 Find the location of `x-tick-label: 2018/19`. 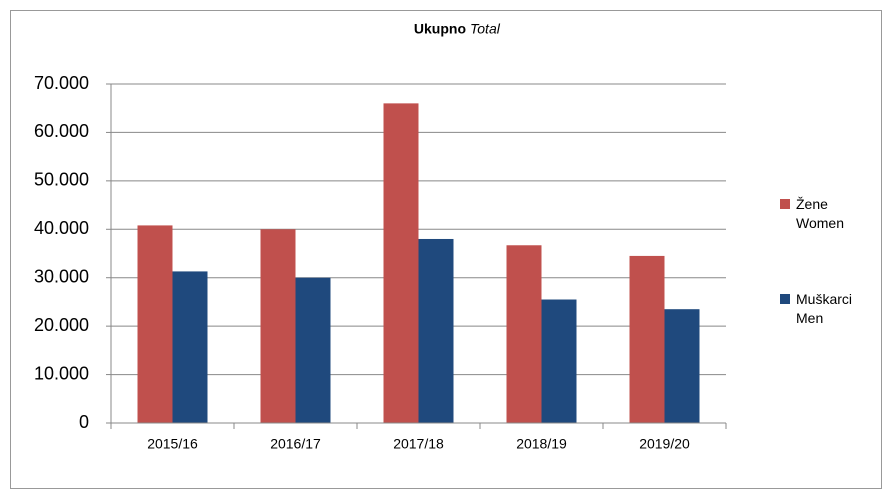

x-tick-label: 2018/19 is located at coordinates (541, 444).